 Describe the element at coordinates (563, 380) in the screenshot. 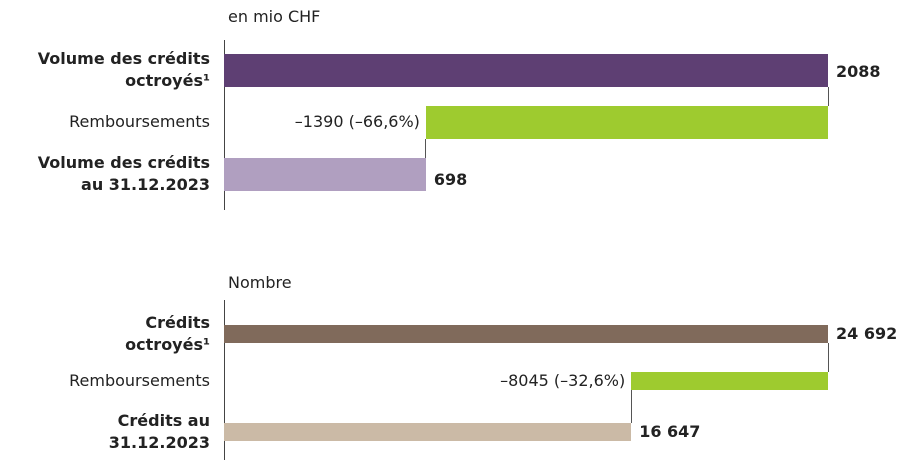

I see `value-label: –8045 (–32,6%)` at that location.